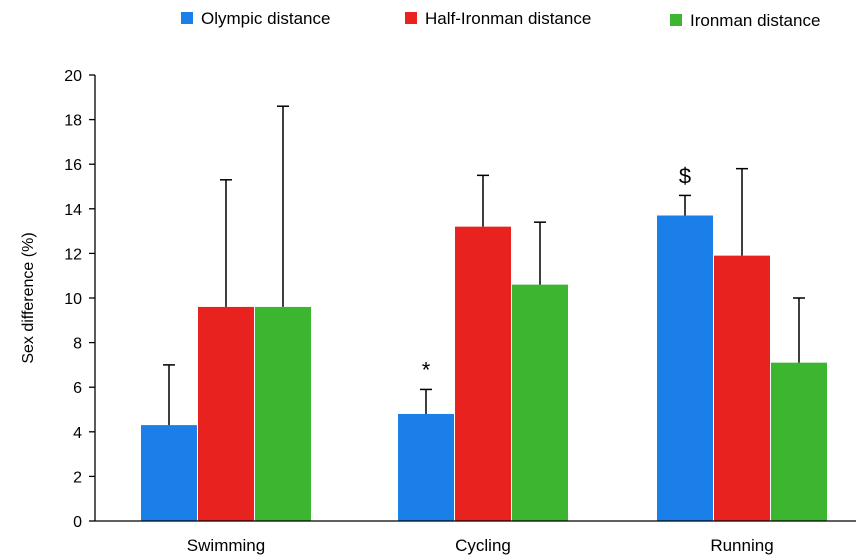  I want to click on y-tick-label: 10, so click(73, 299).